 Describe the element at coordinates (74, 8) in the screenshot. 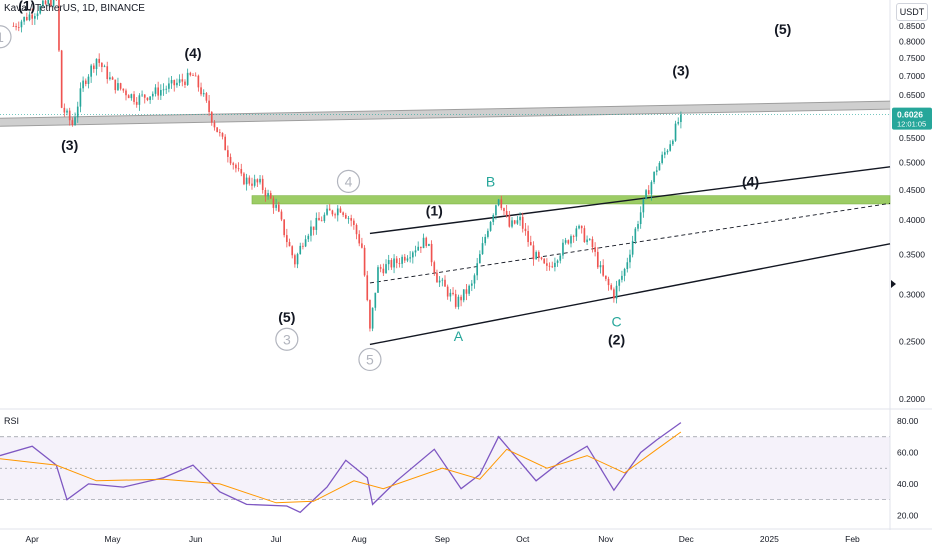

I see `symbol-title: Kava / TetherUS, 1D, BINANCE` at that location.